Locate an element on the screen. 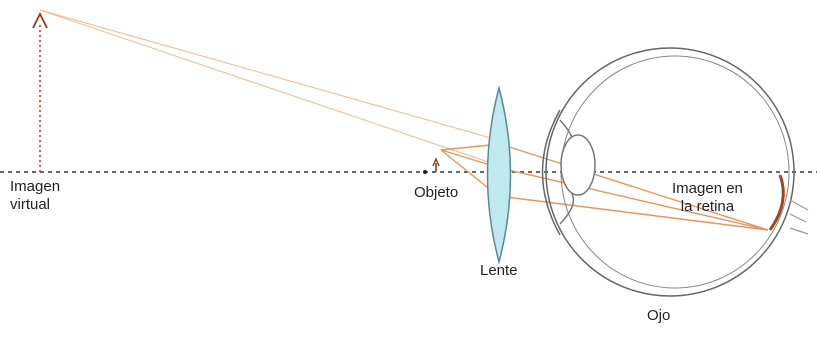  object-arrow is located at coordinates (436, 164).